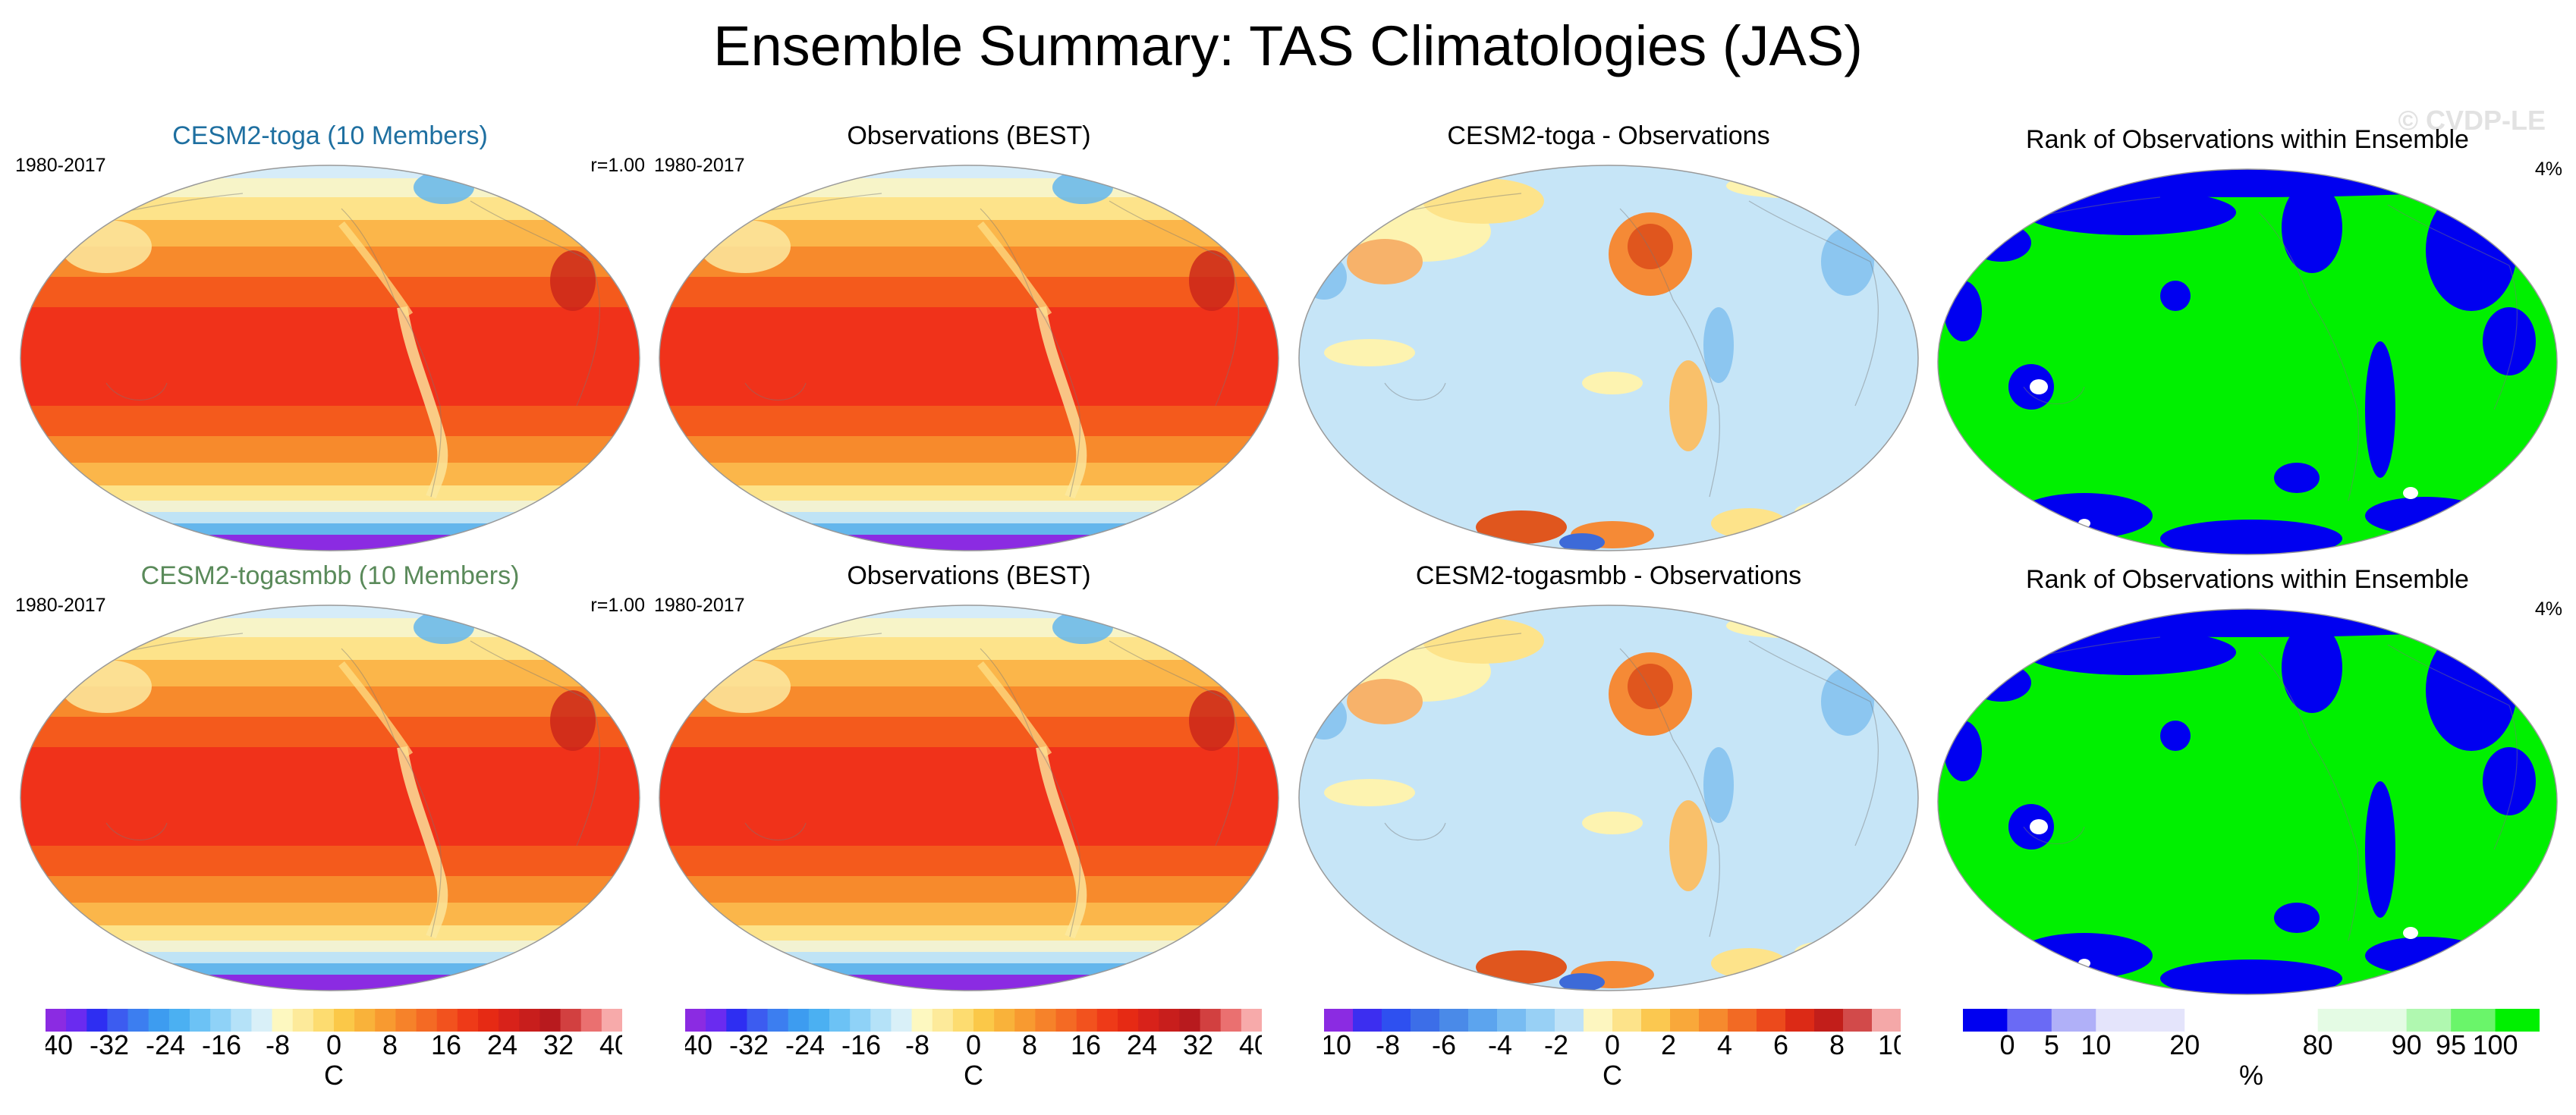  I want to click on colorbar-tick-label: 4, so click(1724, 1044).